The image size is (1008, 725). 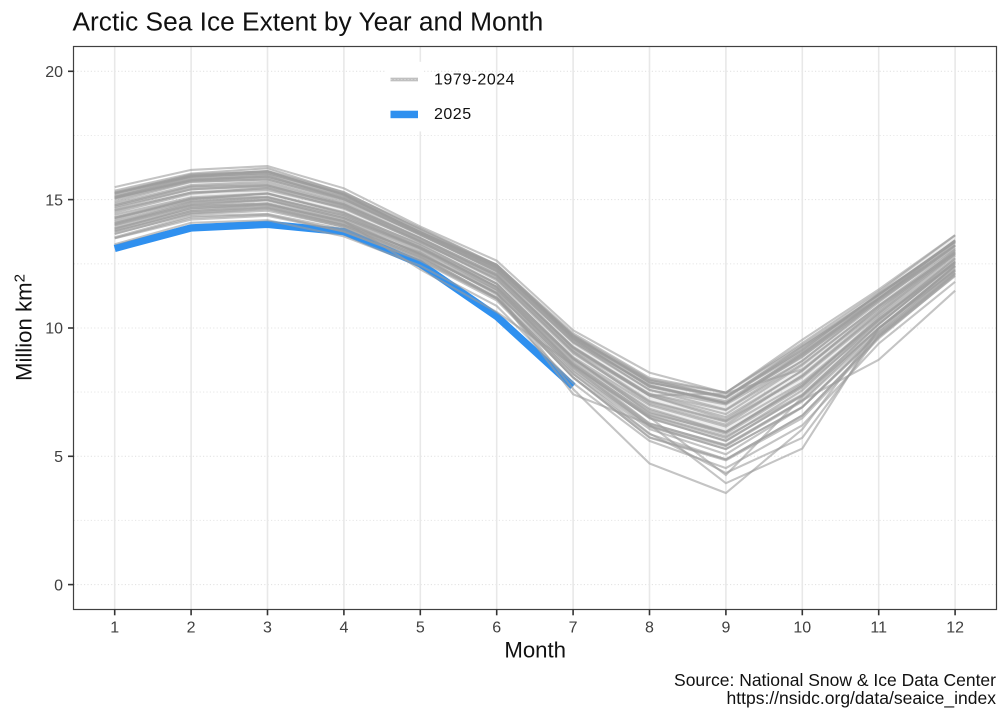 What do you see at coordinates (343, 628) in the screenshot?
I see `svg-text: 4` at bounding box center [343, 628].